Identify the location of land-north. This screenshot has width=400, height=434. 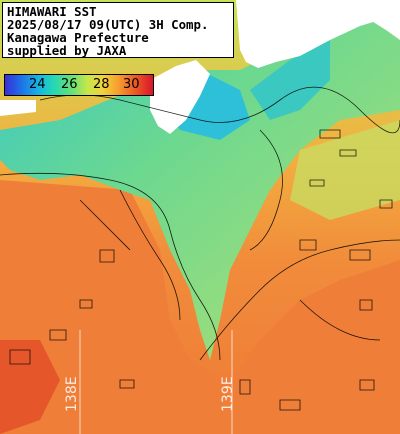
(318, 34).